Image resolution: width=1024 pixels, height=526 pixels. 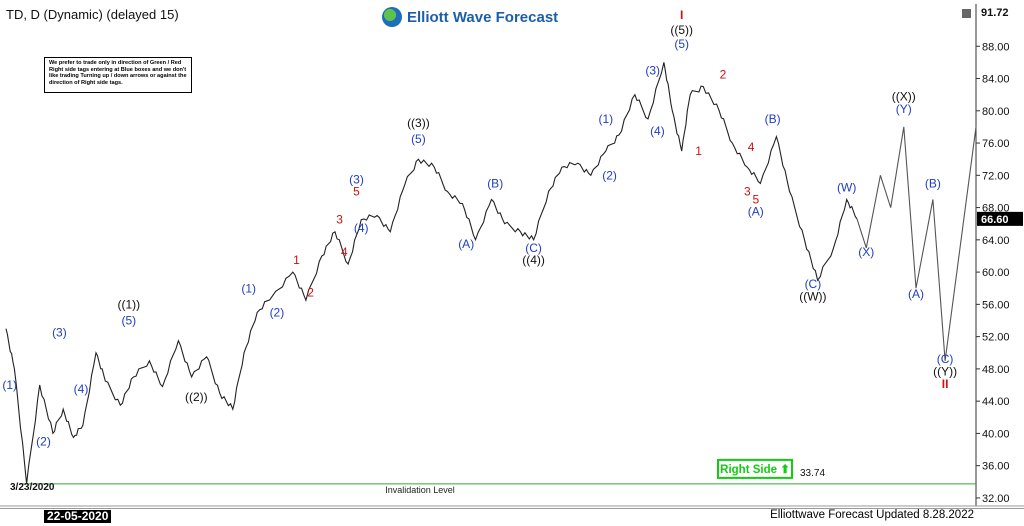 I want to click on y-tick-label: 48.00, so click(x=996, y=370).